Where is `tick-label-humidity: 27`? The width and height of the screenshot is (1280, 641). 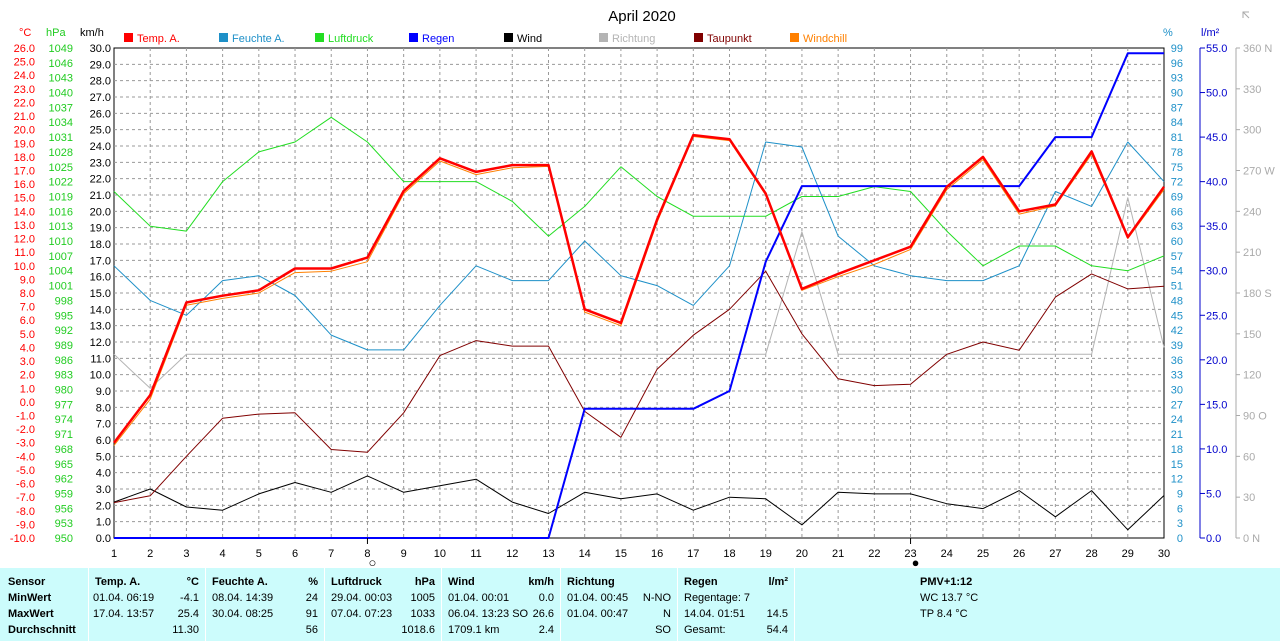 tick-label-humidity: 27 is located at coordinates (1177, 405).